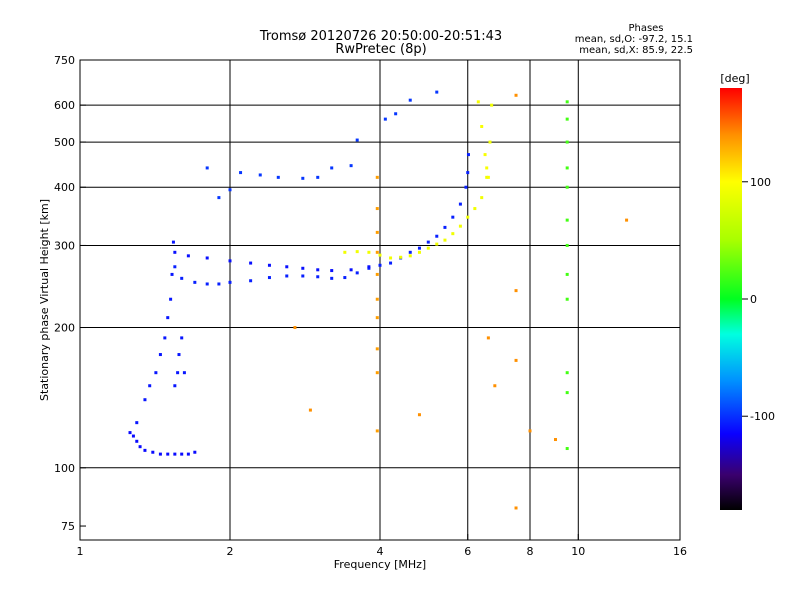 The height and width of the screenshot is (604, 800). Describe the element at coordinates (634, 39) in the screenshot. I see `stats-line-o: mean, sd,O: -97.2, 15.1` at that location.